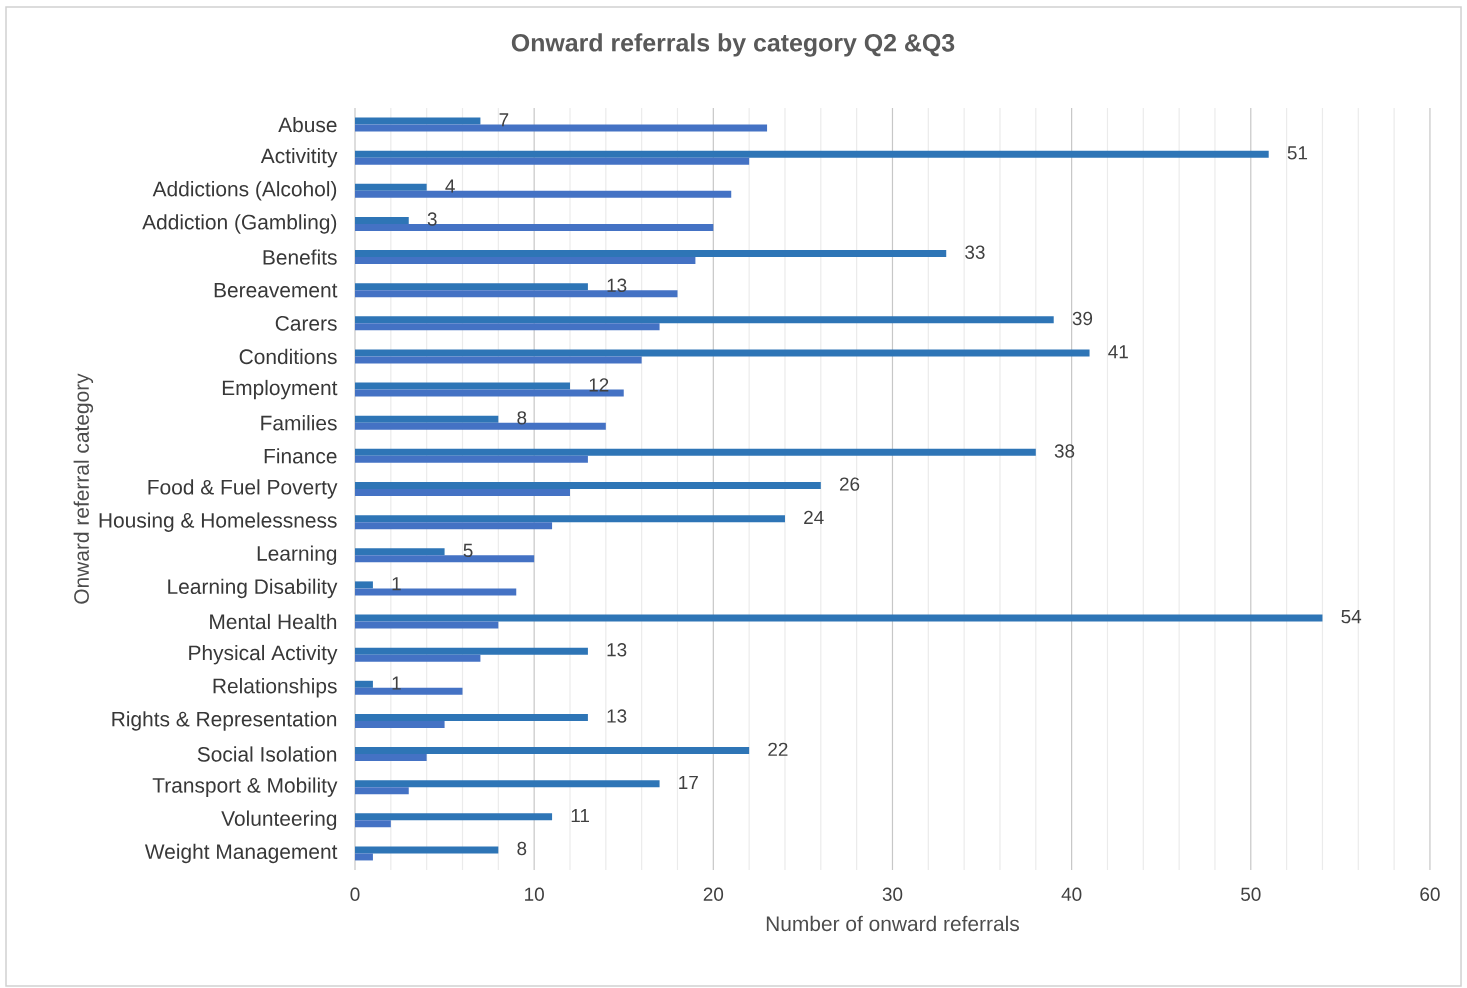 This screenshot has width=1467, height=988. What do you see at coordinates (263, 654) in the screenshot?
I see `y-tick-label: Physical Activity` at bounding box center [263, 654].